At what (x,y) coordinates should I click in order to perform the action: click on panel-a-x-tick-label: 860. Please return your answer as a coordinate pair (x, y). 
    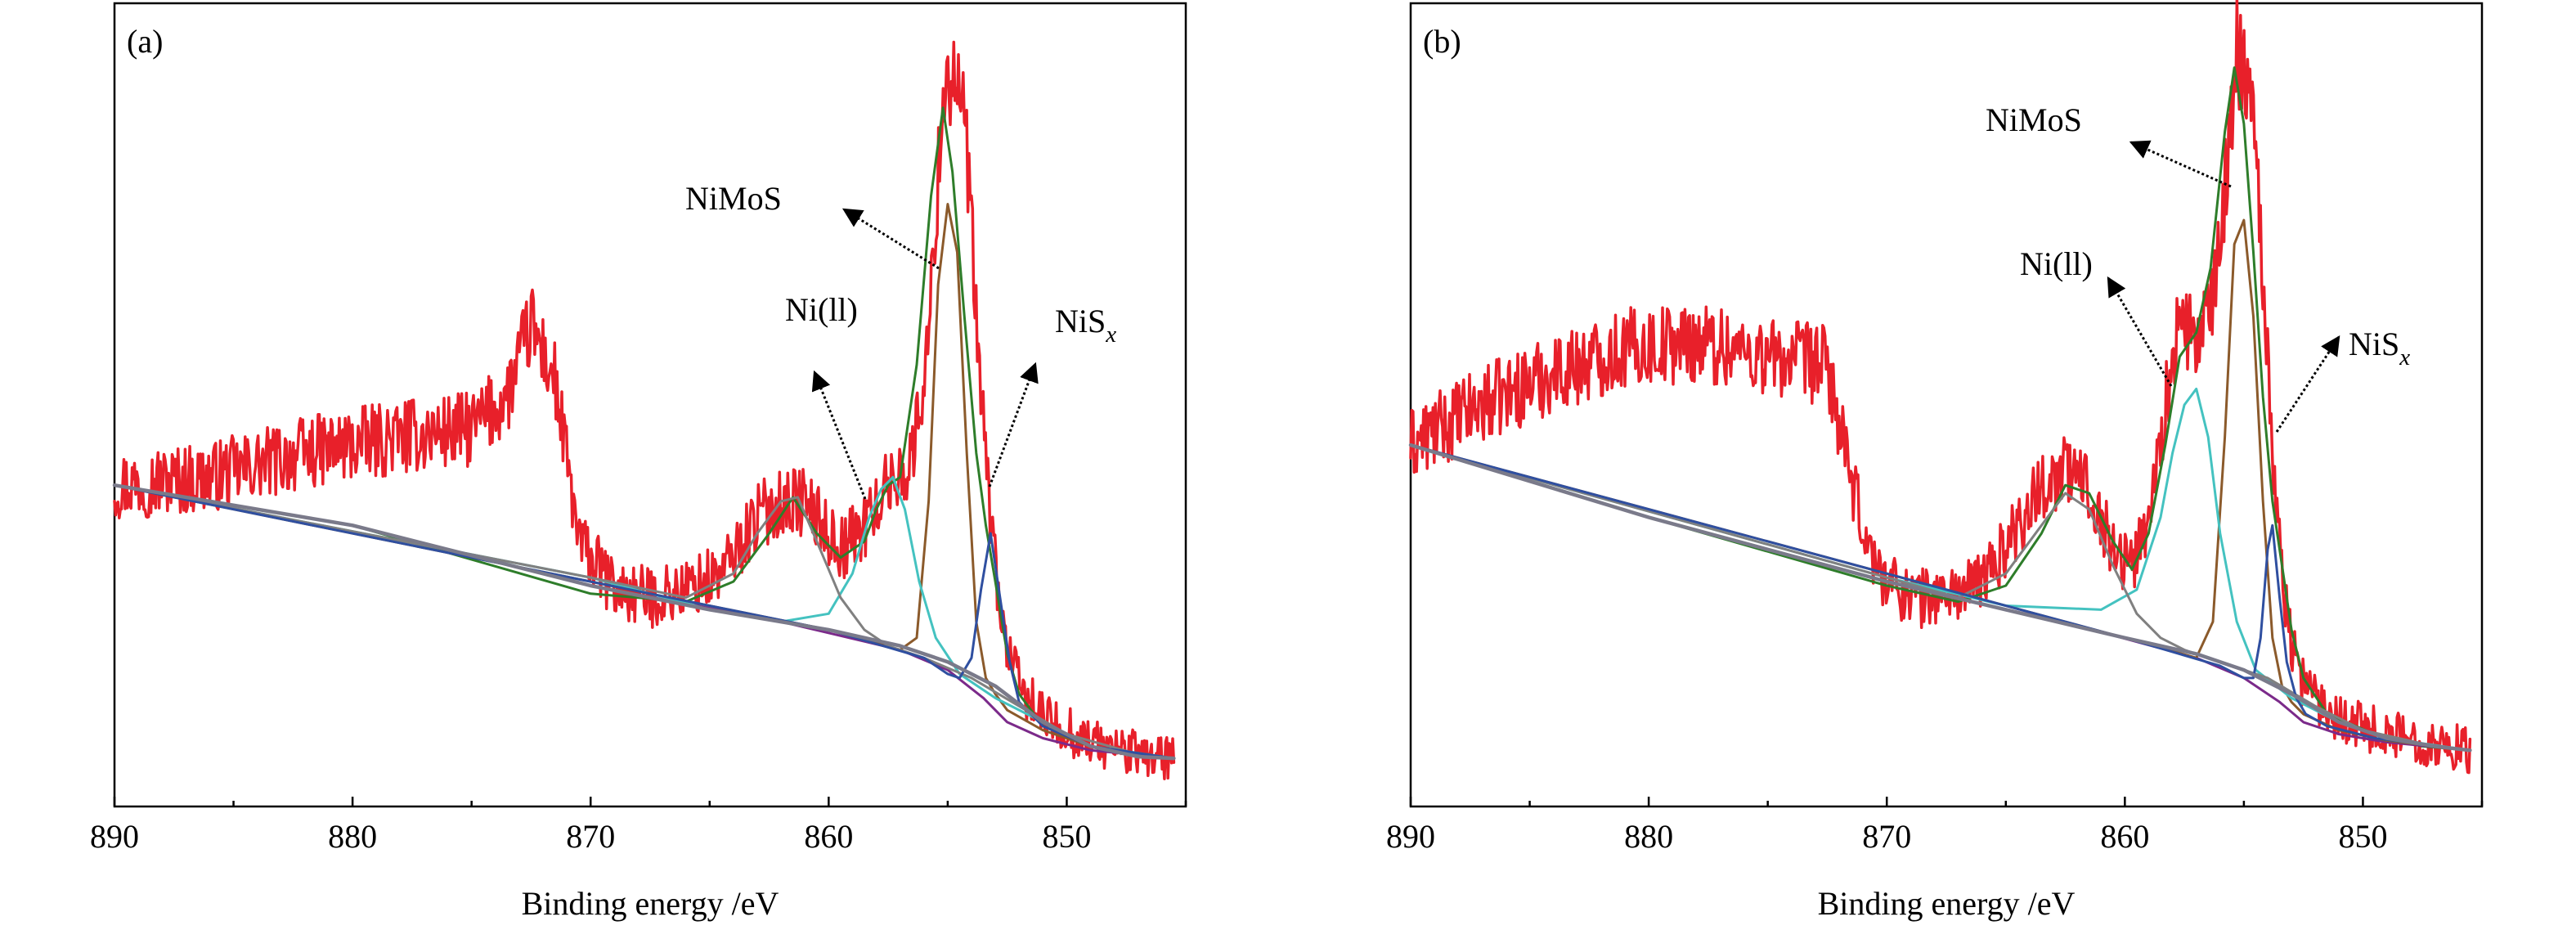
    Looking at the image, I should click on (828, 836).